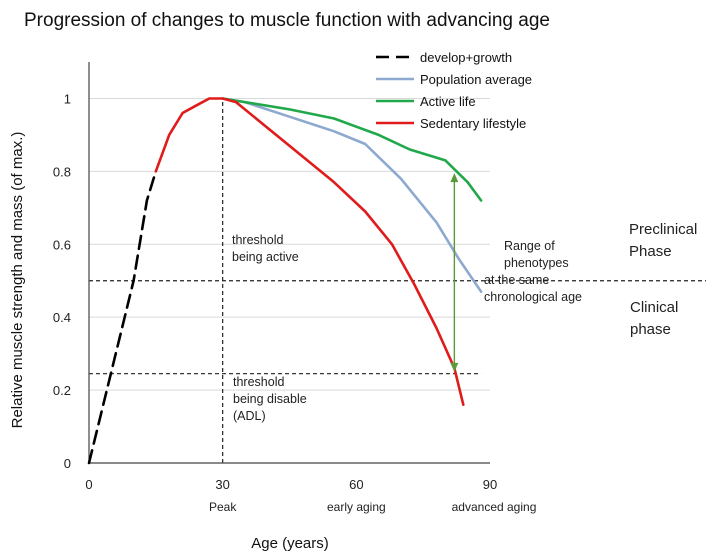 This screenshot has width=720, height=557. What do you see at coordinates (67, 463) in the screenshot?
I see `y-tick-label: 0` at bounding box center [67, 463].